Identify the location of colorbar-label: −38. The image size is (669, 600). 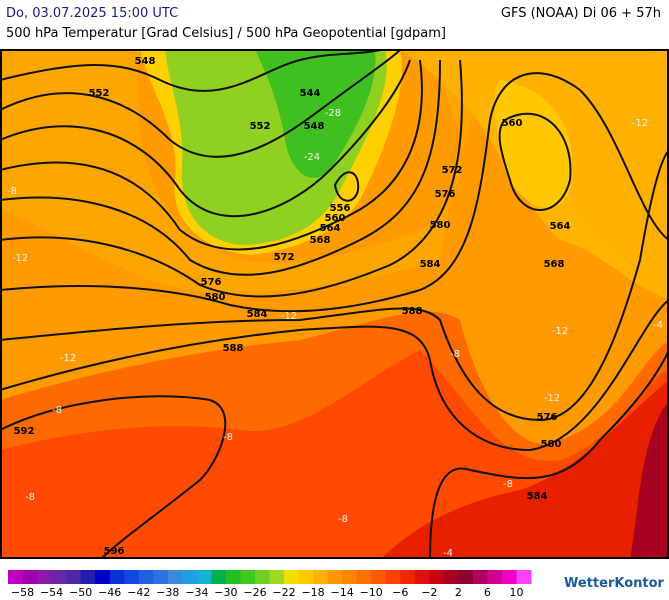
(167, 592).